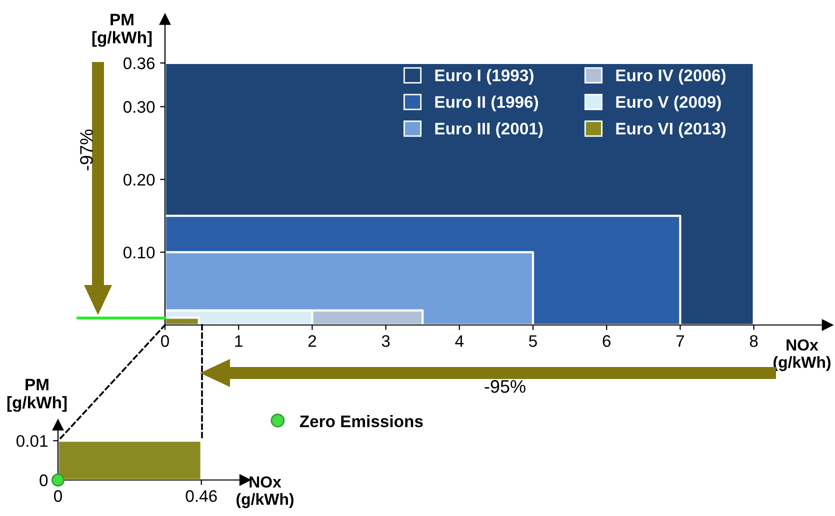  Describe the element at coordinates (139, 180) in the screenshot. I see `y-tick-label: 0.20` at that location.